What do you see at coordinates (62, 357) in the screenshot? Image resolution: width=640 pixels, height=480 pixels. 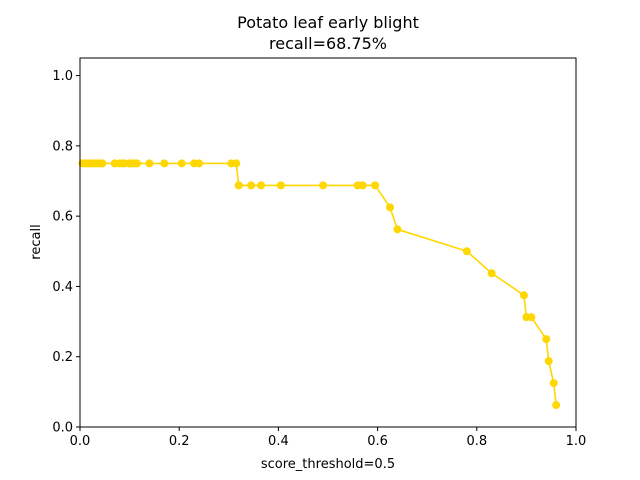 I see `y-tick-label: 0.2` at bounding box center [62, 357].